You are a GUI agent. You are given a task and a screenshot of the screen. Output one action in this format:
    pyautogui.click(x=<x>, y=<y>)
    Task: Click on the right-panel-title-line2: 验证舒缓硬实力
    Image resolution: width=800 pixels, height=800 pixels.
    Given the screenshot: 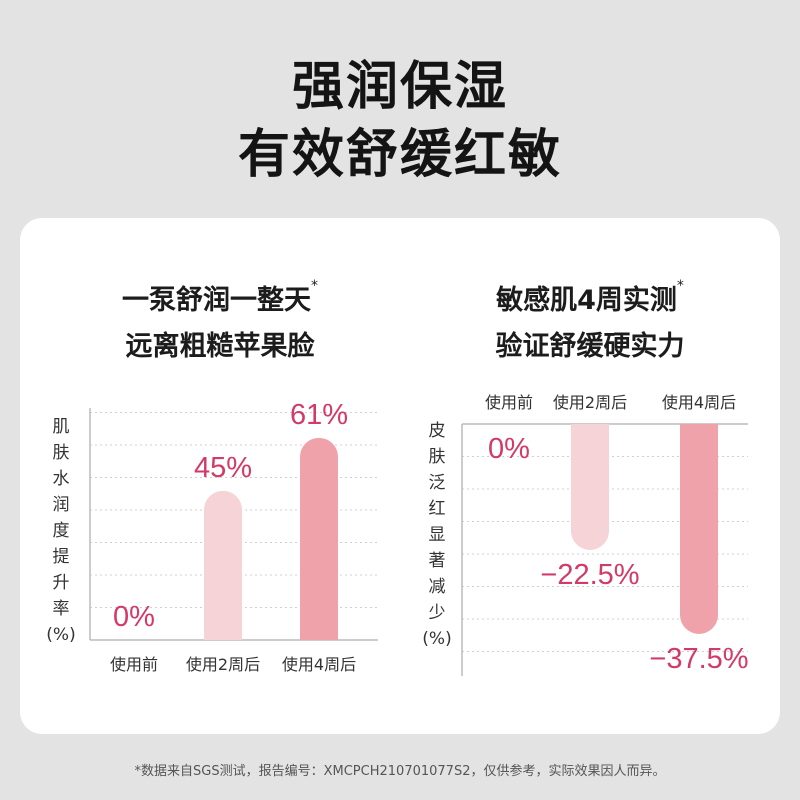 What is the action you would take?
    pyautogui.click(x=590, y=346)
    